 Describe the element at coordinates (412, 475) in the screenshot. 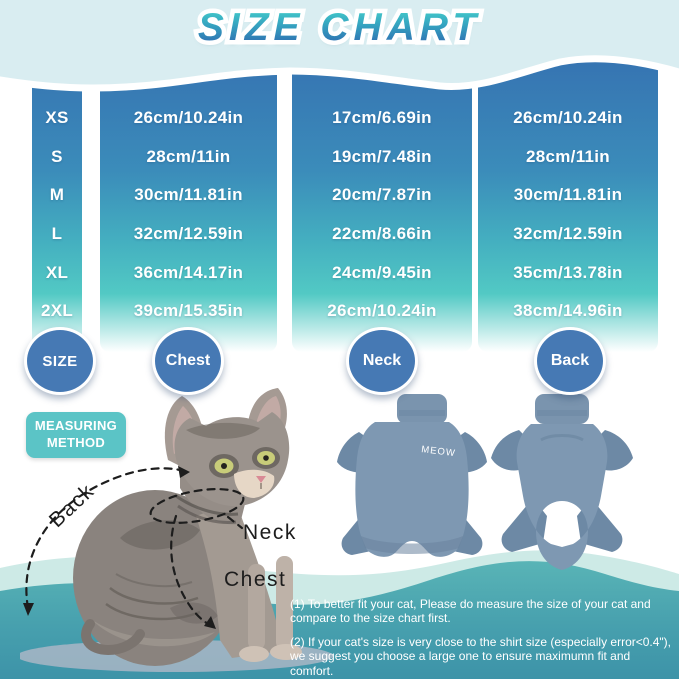

I see `garment-front: MEOW` at that location.